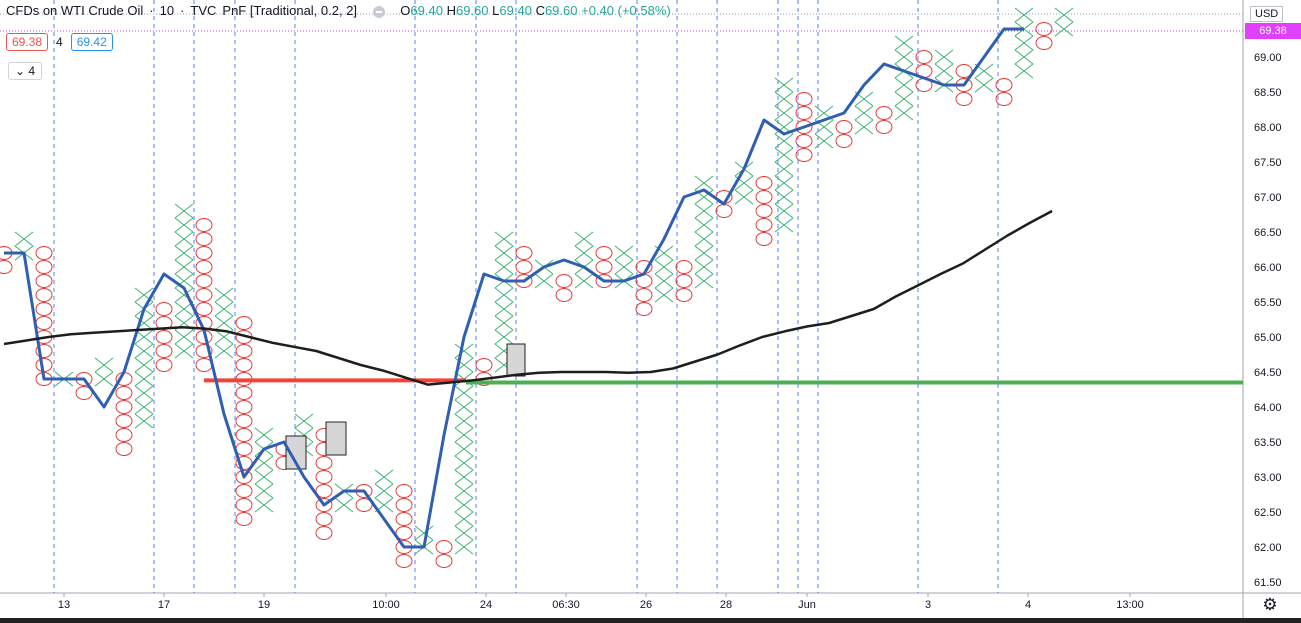 This screenshot has width=1301, height=623. What do you see at coordinates (290, 10) in the screenshot?
I see `chart-type: PnF [Traditional, 0.2, 2]` at bounding box center [290, 10].